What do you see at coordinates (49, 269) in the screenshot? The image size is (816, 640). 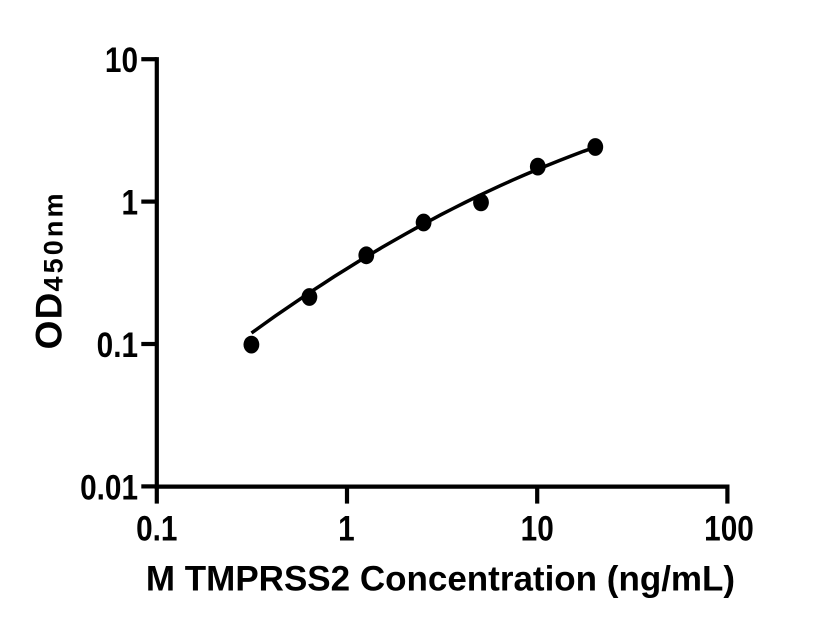 I see `svg-text: OD450nm` at bounding box center [49, 269].